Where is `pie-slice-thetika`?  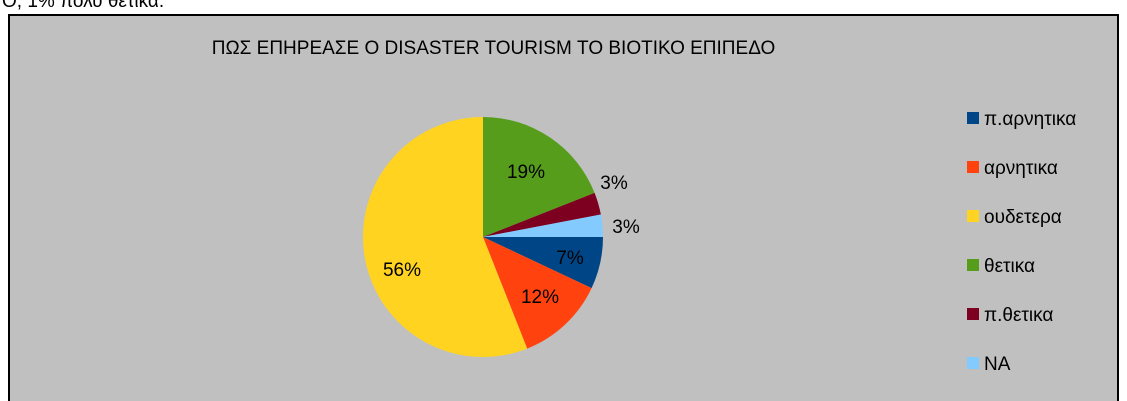
pie-slice-thetika is located at coordinates (539, 177).